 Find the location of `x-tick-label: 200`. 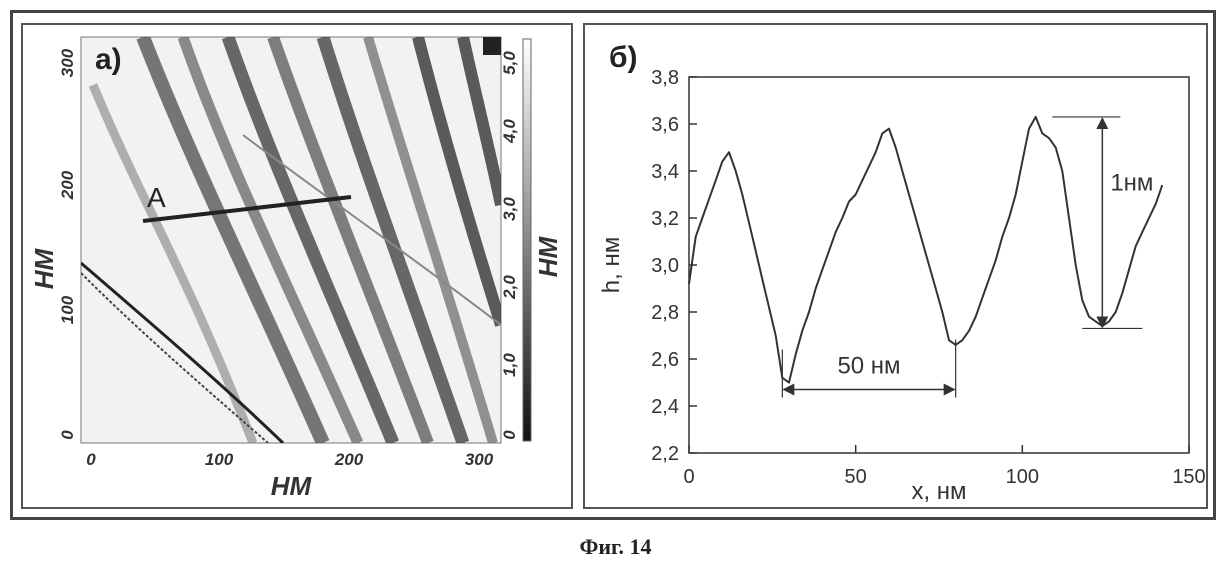

x-tick-label: 200 is located at coordinates (349, 459).